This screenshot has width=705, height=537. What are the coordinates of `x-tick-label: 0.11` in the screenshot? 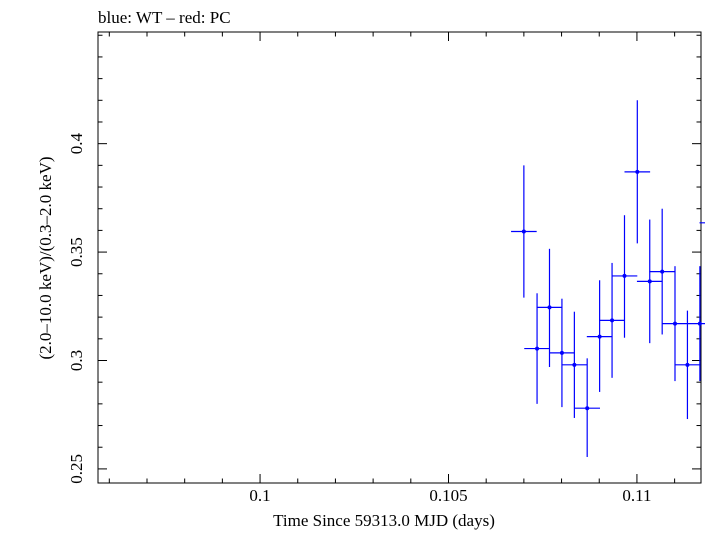 It's located at (636, 495).